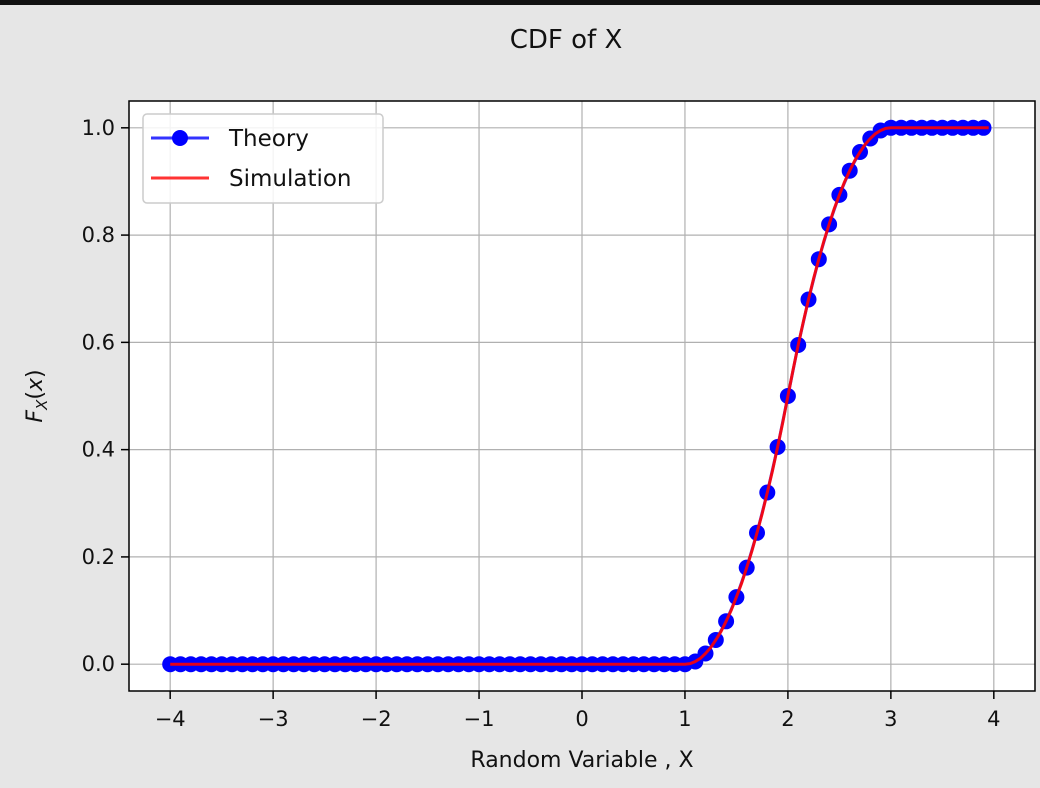 Image resolution: width=1040 pixels, height=788 pixels. Describe the element at coordinates (98, 664) in the screenshot. I see `y-tick-label: 0.0` at that location.